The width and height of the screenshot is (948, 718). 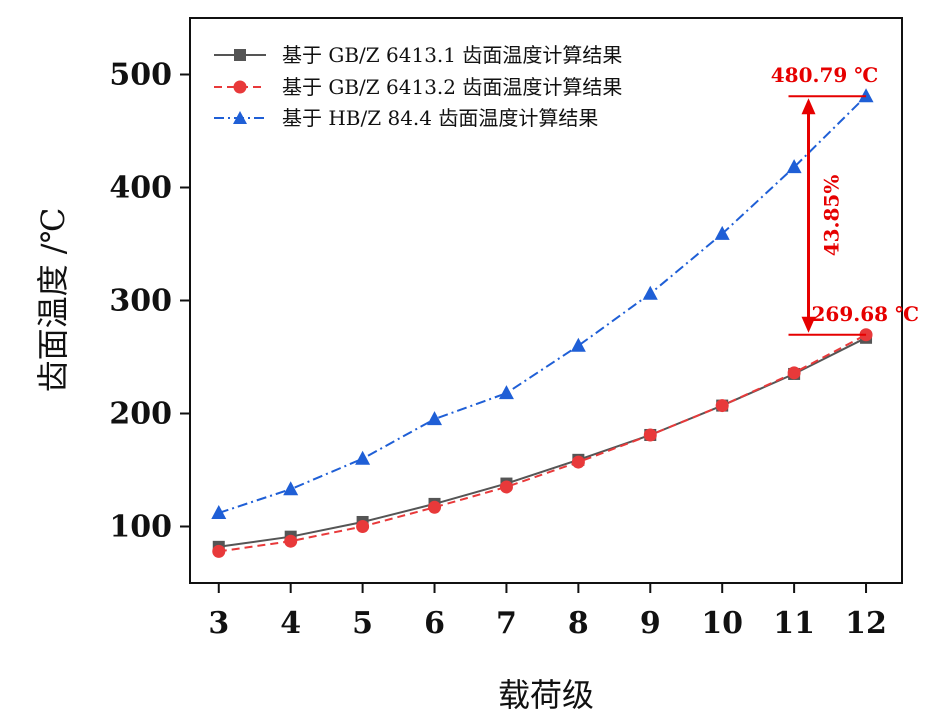 I want to click on legend-entry-hbz-84-4: 基于 HB/Z 84.4 齿面温度计算结果, so click(x=406, y=118).